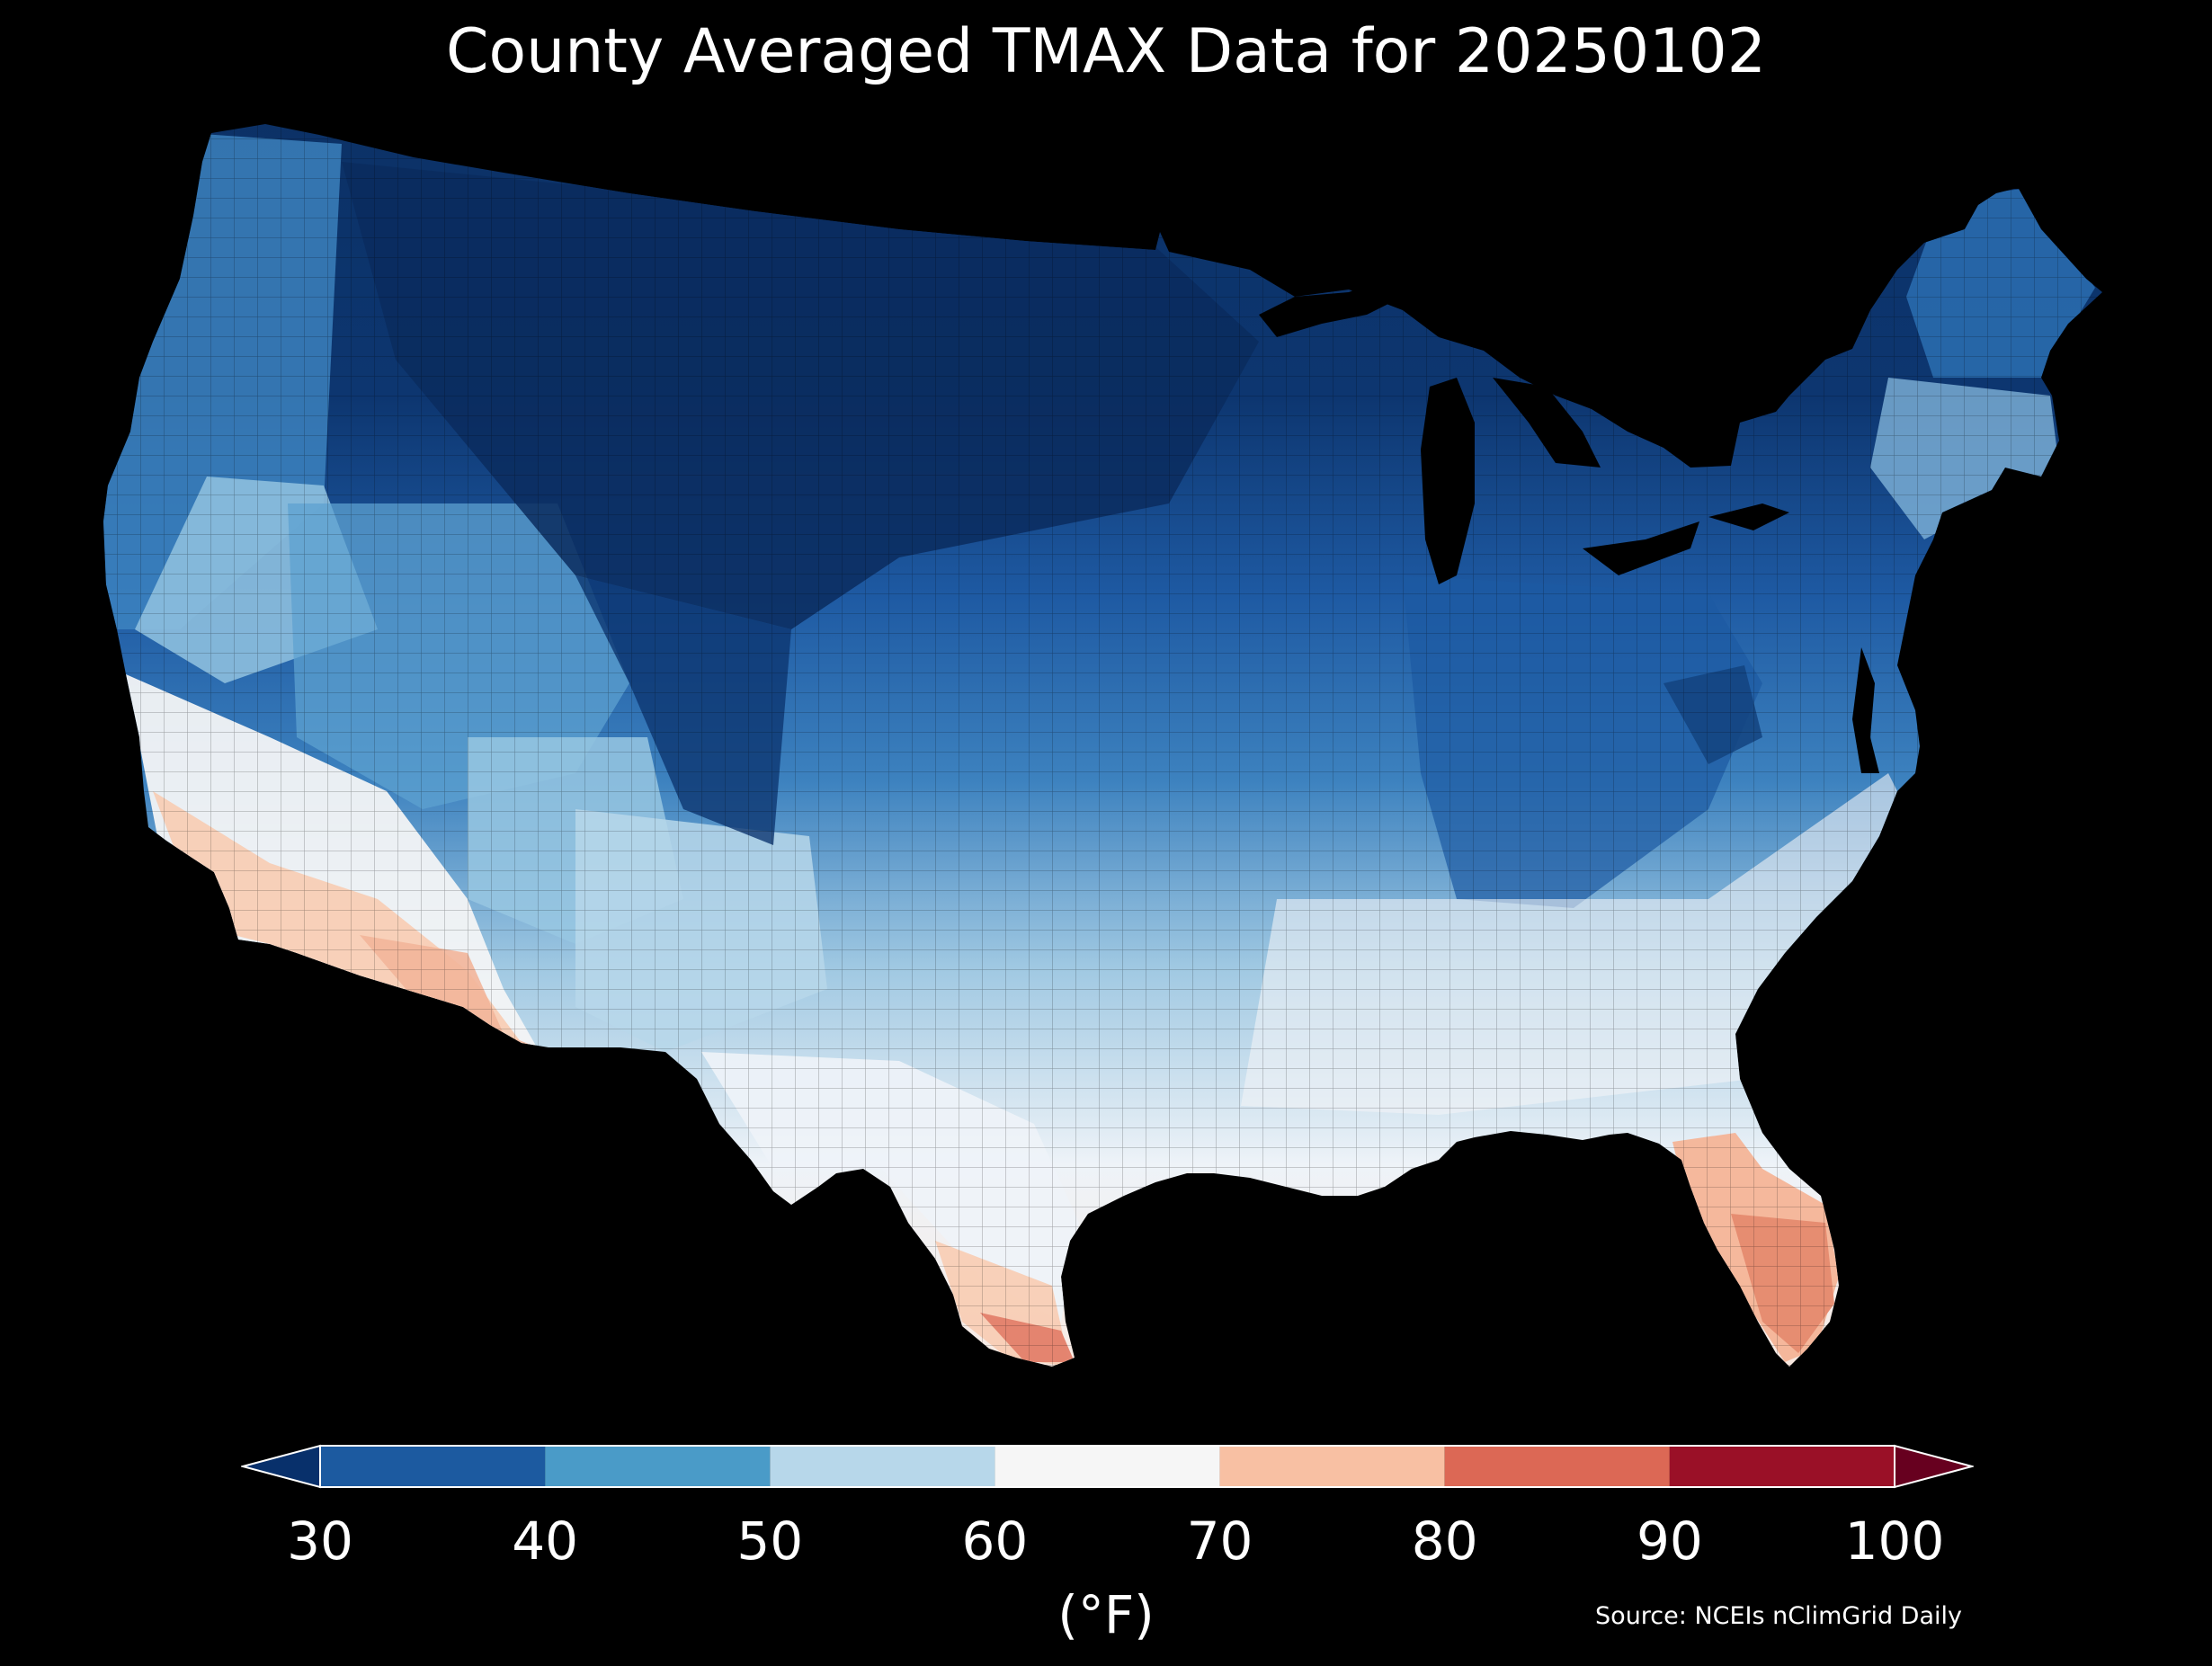 The height and width of the screenshot is (1666, 2212). What do you see at coordinates (770, 1541) in the screenshot?
I see `colorbar-tick-label: 50` at bounding box center [770, 1541].